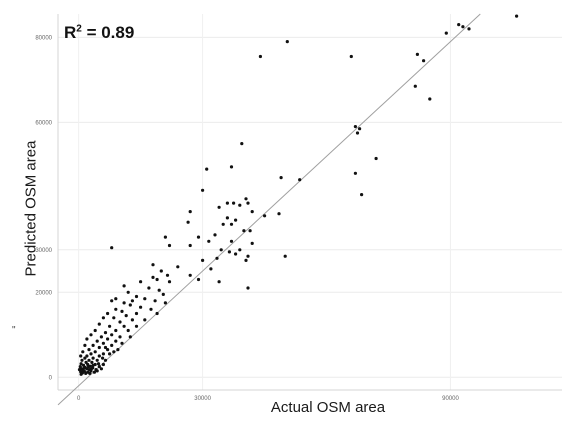 The height and width of the screenshot is (434, 576). I want to click on x-tick-label: 30000, so click(202, 399).